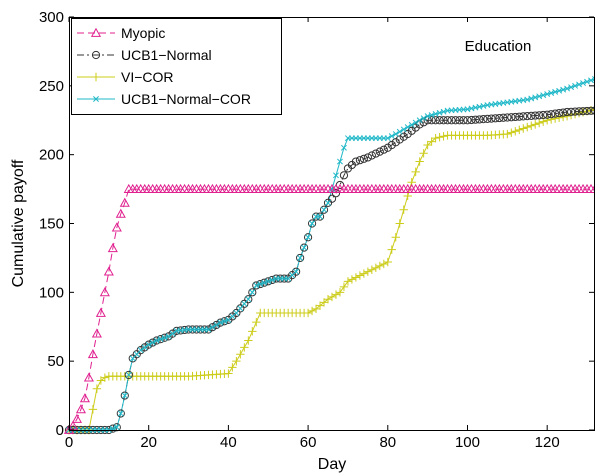 The width and height of the screenshot is (595, 473). What do you see at coordinates (51, 224) in the screenshot?
I see `y-tick-label: 150` at bounding box center [51, 224].